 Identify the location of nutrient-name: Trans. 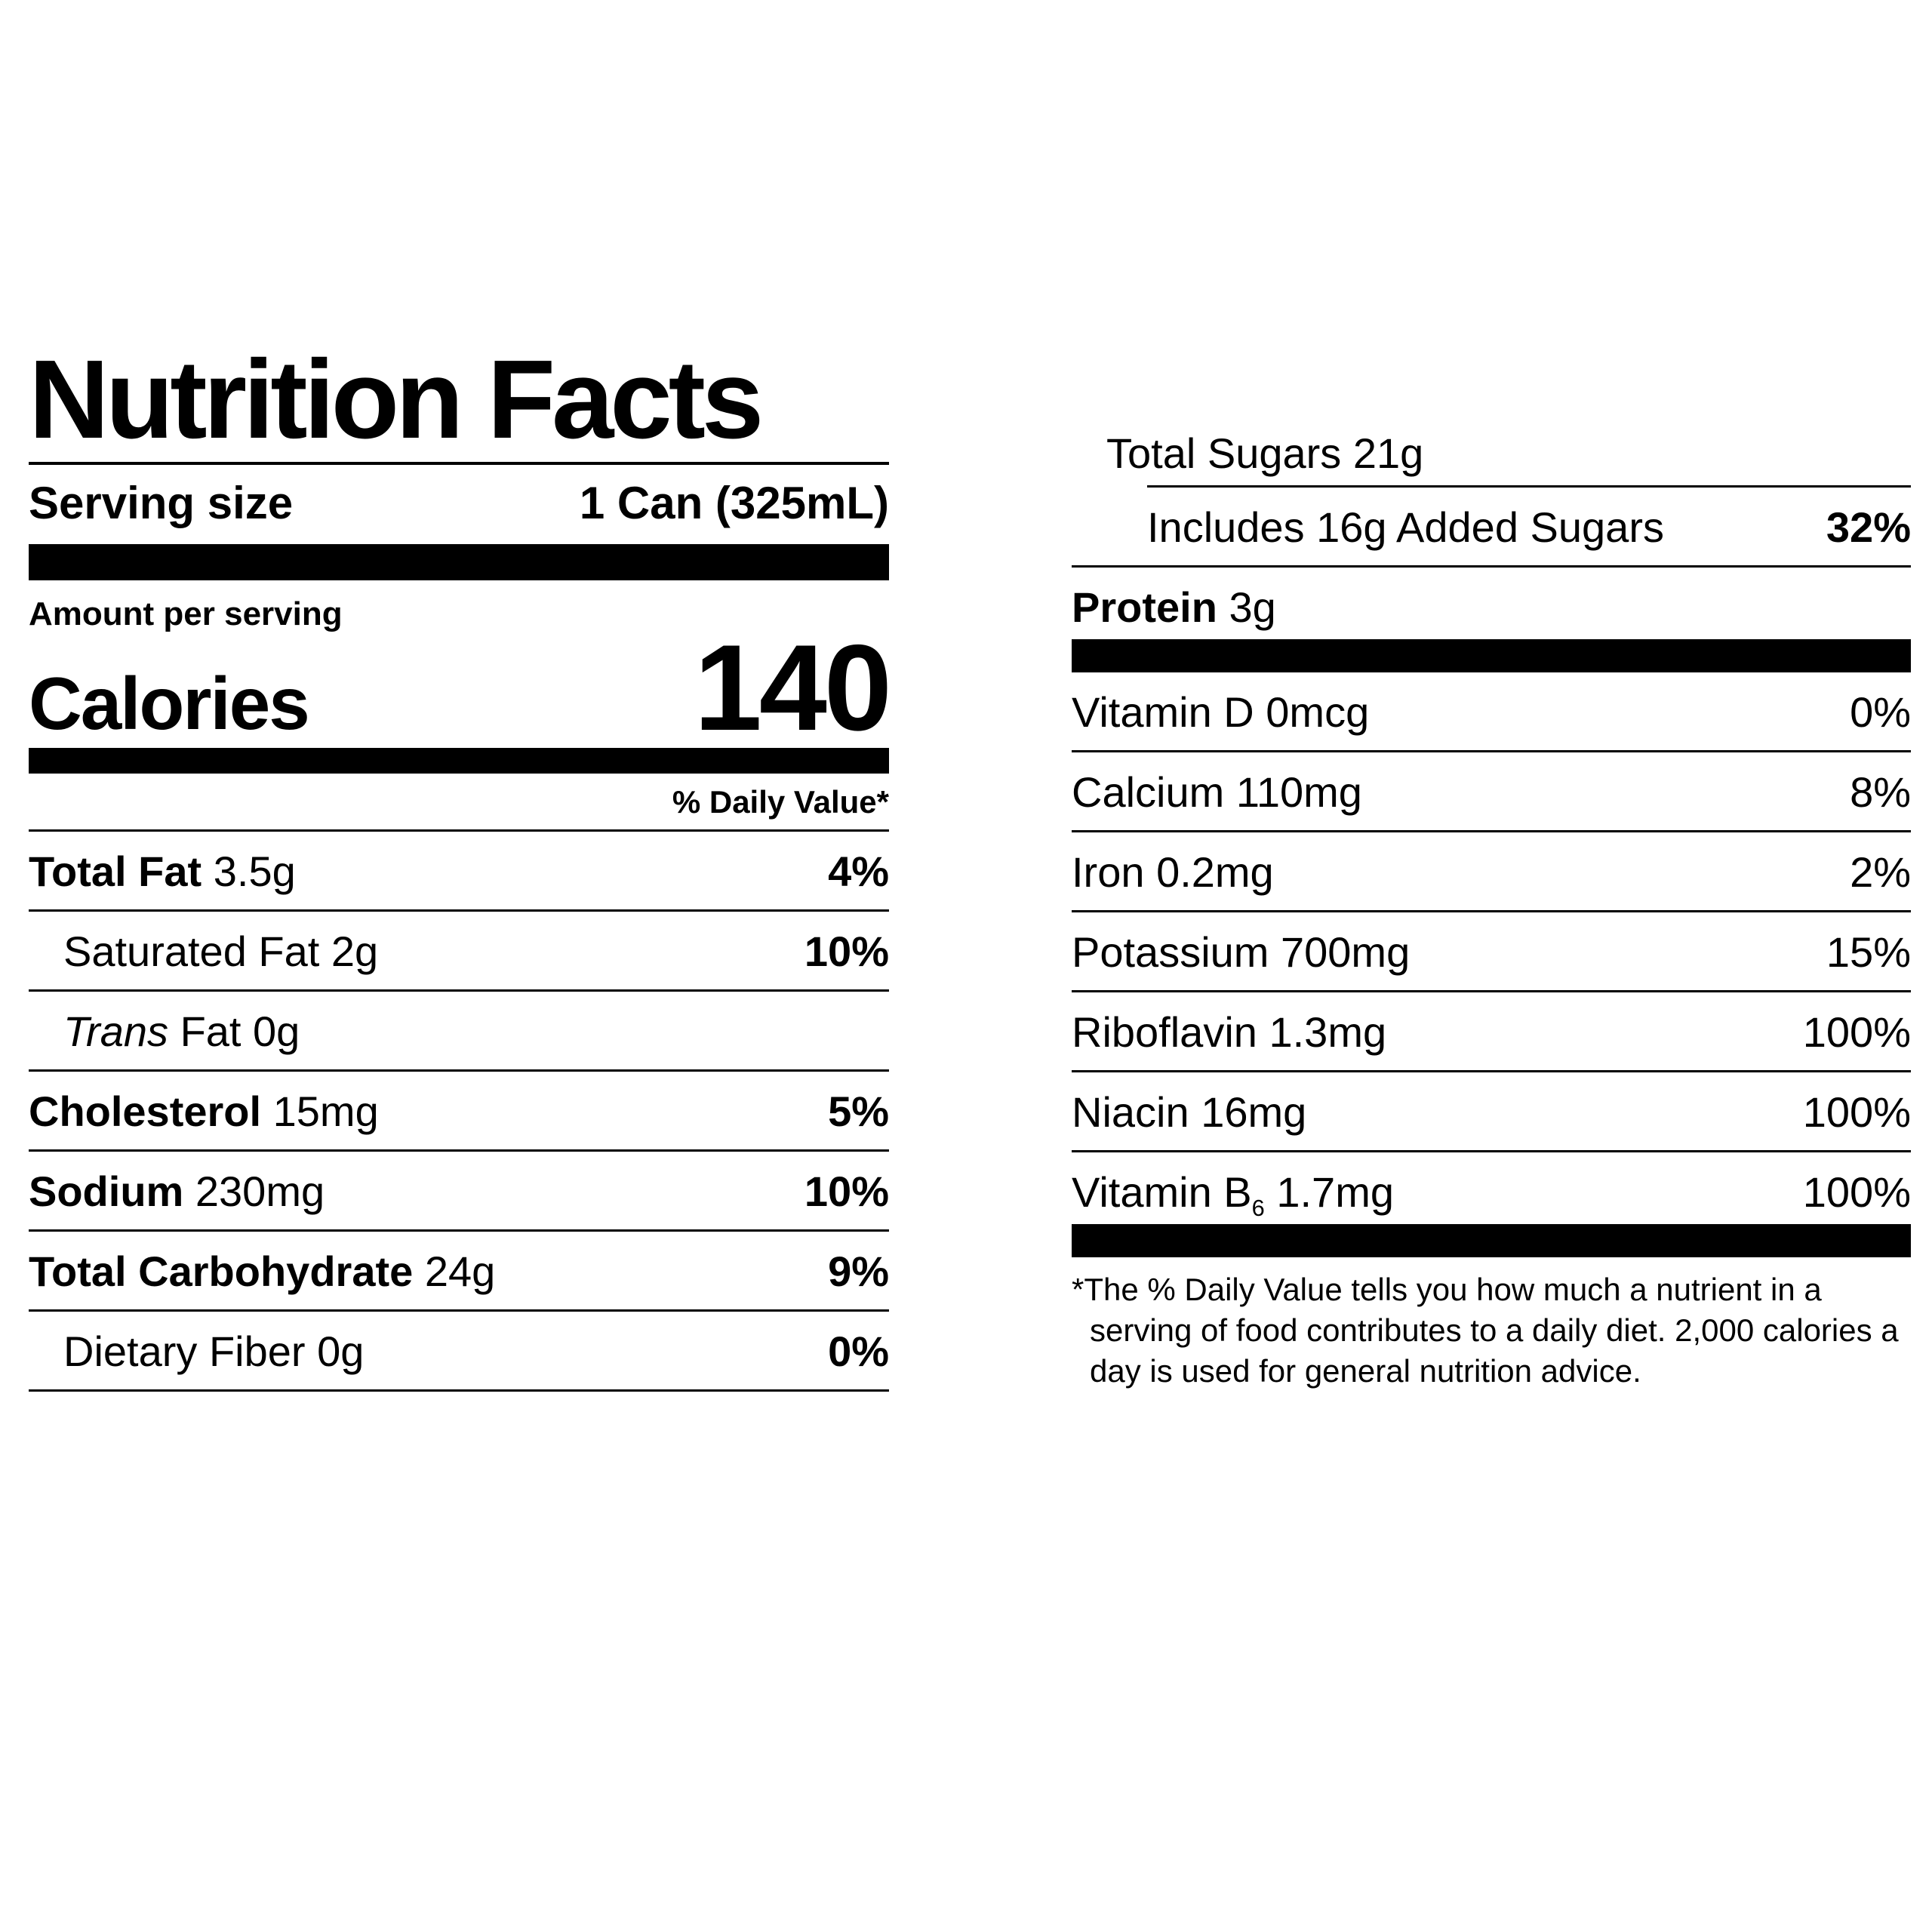
(115, 1031).